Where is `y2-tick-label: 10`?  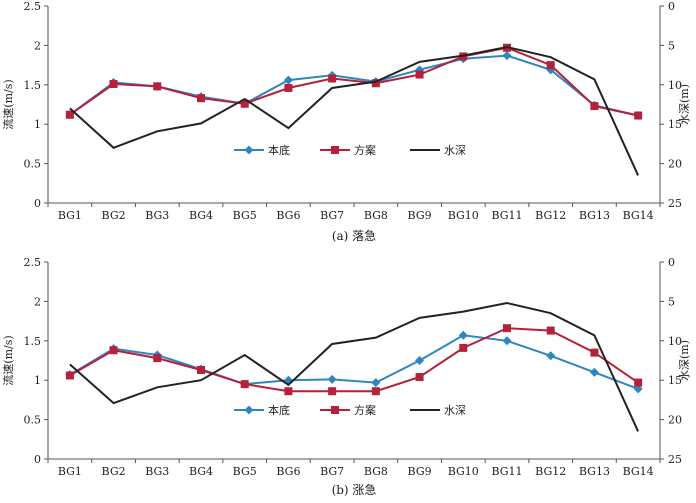
y2-tick-label: 10 is located at coordinates (675, 85).